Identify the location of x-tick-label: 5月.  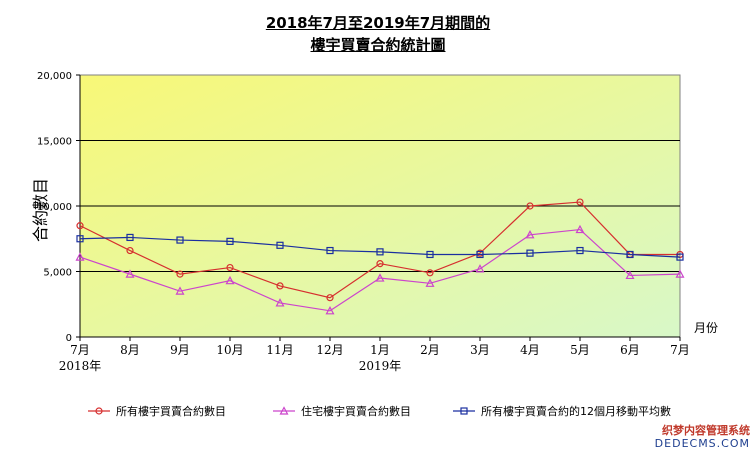
(580, 350).